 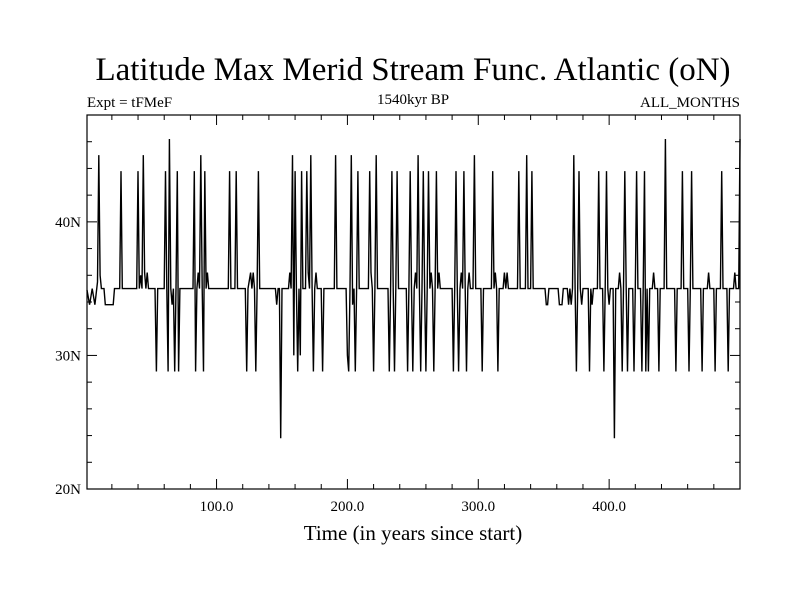 I want to click on x-tick-label: 300.0, so click(x=478, y=507).